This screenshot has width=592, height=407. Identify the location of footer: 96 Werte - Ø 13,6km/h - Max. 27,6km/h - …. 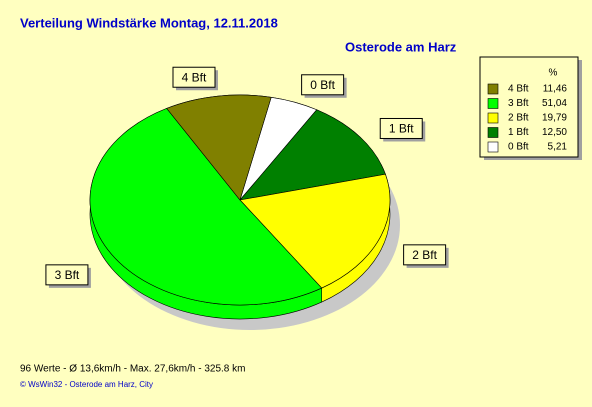
(132, 369).